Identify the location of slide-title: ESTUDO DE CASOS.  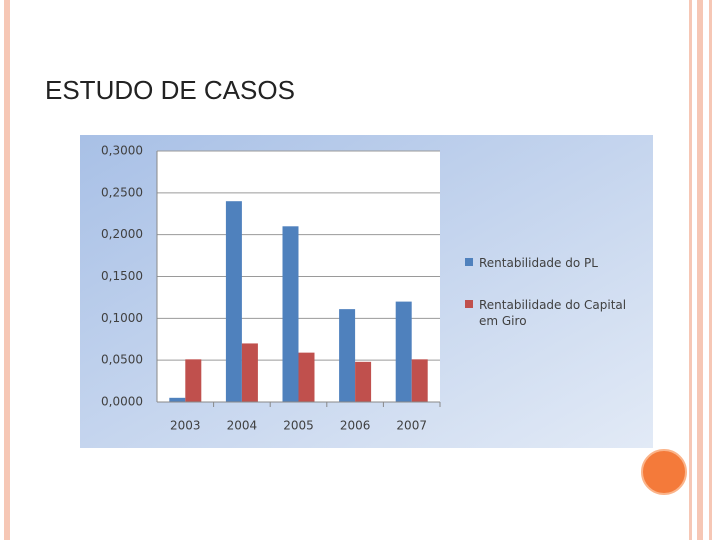
(170, 90).